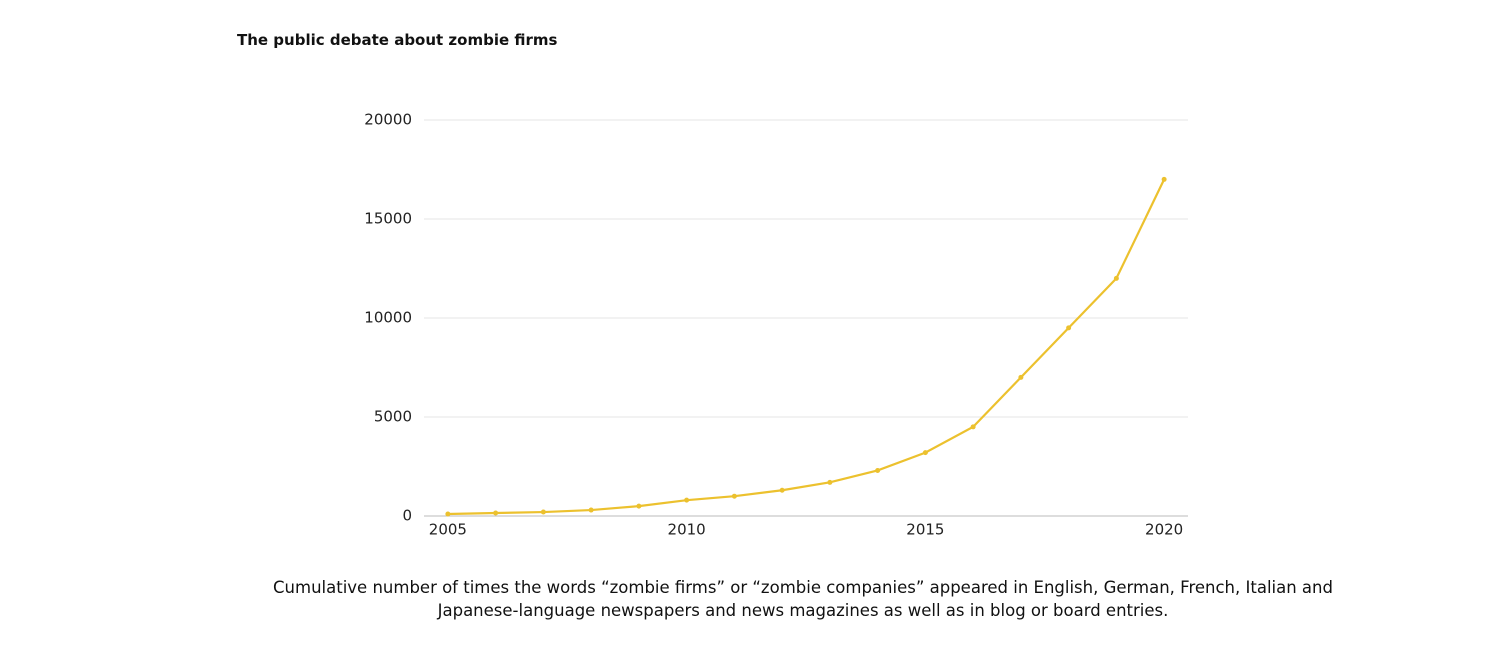 The image size is (1500, 650). What do you see at coordinates (397, 40) in the screenshot?
I see `chart-title: The public debate about zombie firms` at bounding box center [397, 40].